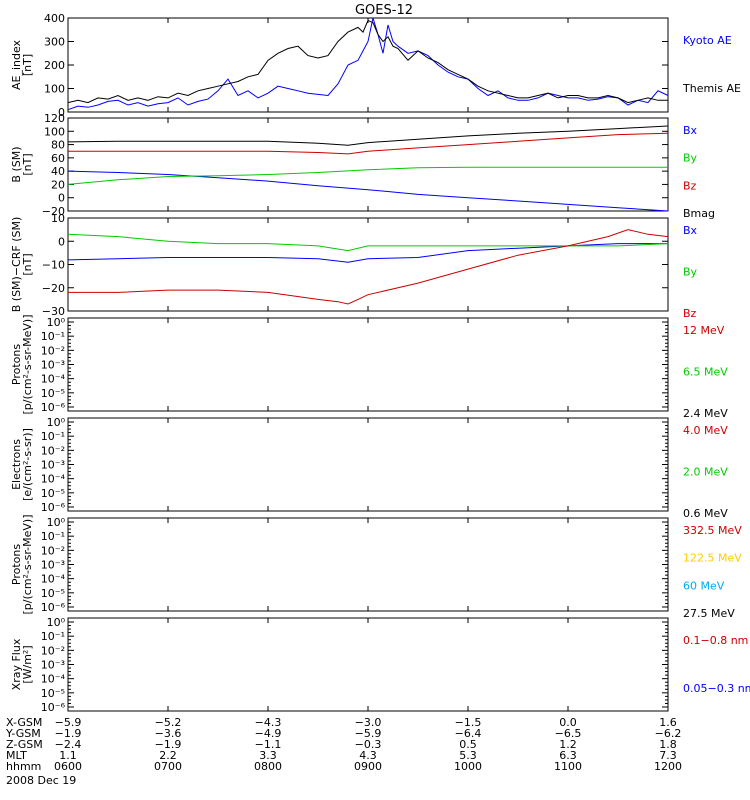 Image resolution: width=750 pixels, height=800 pixels. What do you see at coordinates (268, 766) in the screenshot?
I see `footer-value: 0800` at bounding box center [268, 766].